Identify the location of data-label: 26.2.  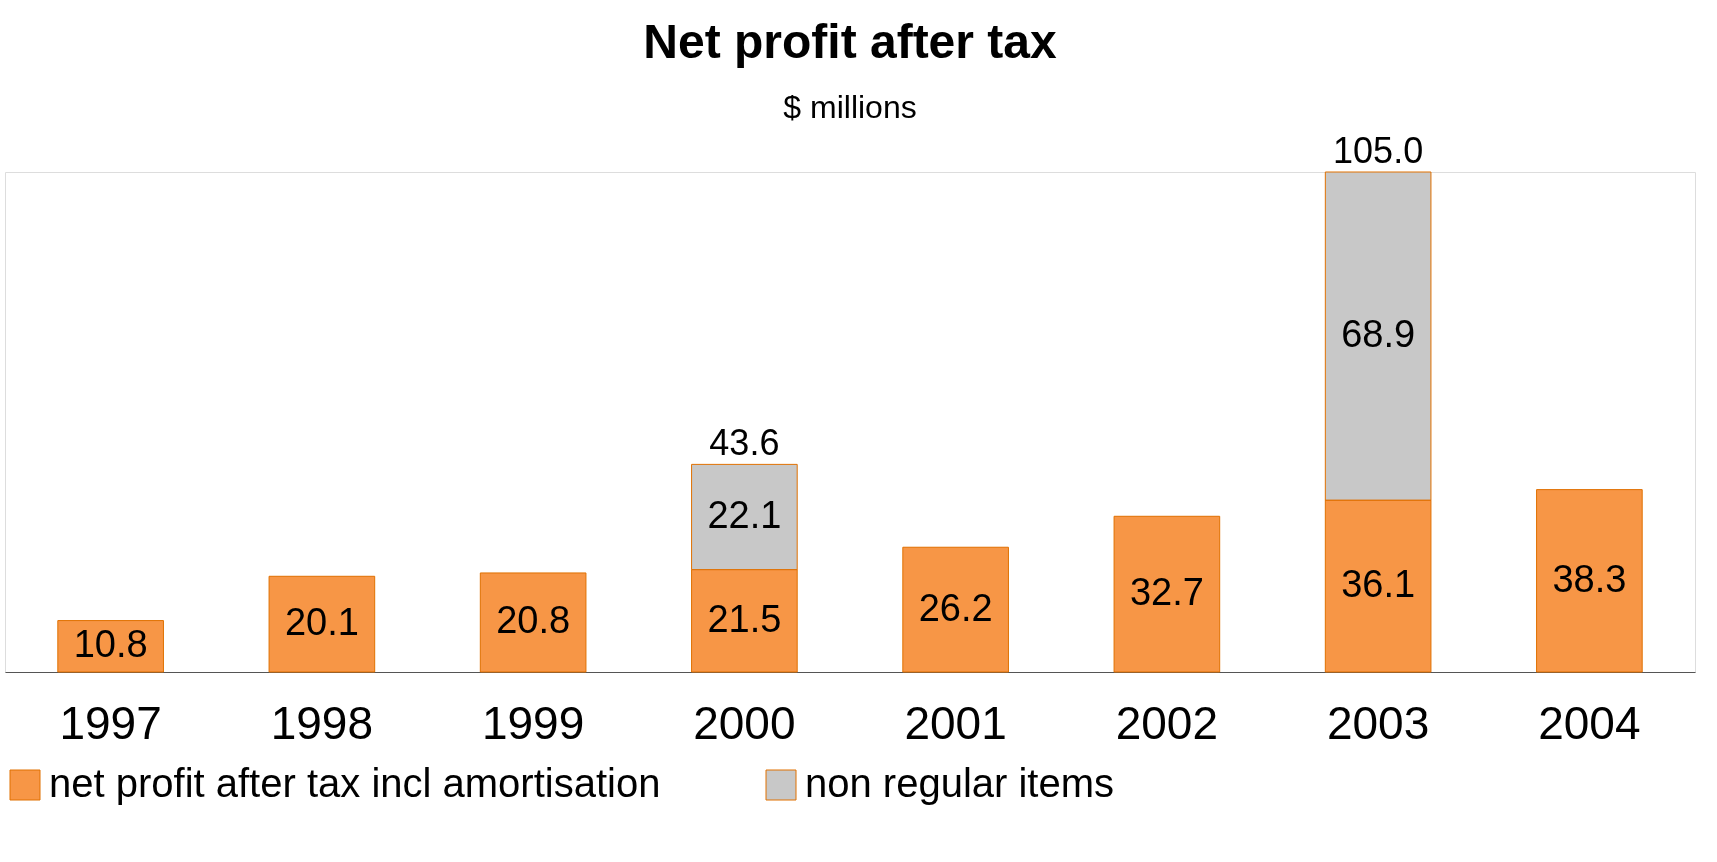
(955, 607).